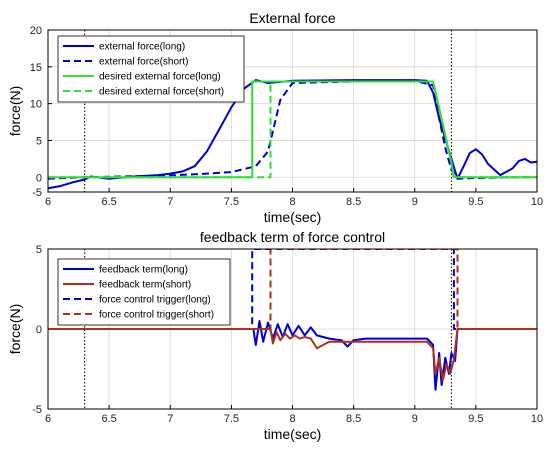 The image size is (550, 454). Describe the element at coordinates (142, 47) in the screenshot. I see `legend-label: external force(long)` at that location.